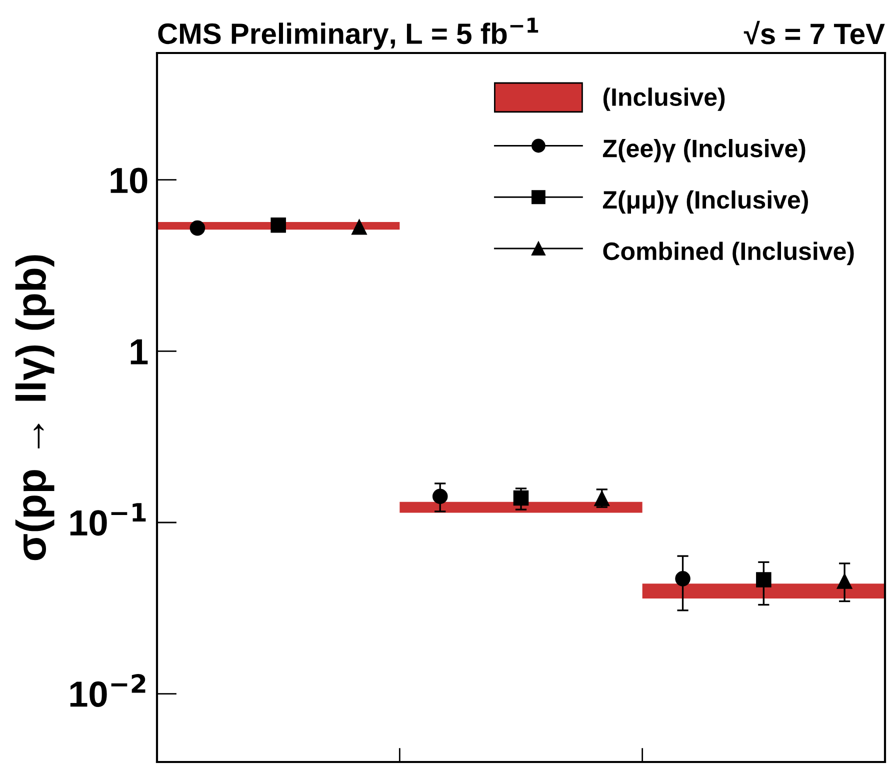 This screenshot has height=764, width=890. I want to click on y-tick-label: 10, so click(129, 181).